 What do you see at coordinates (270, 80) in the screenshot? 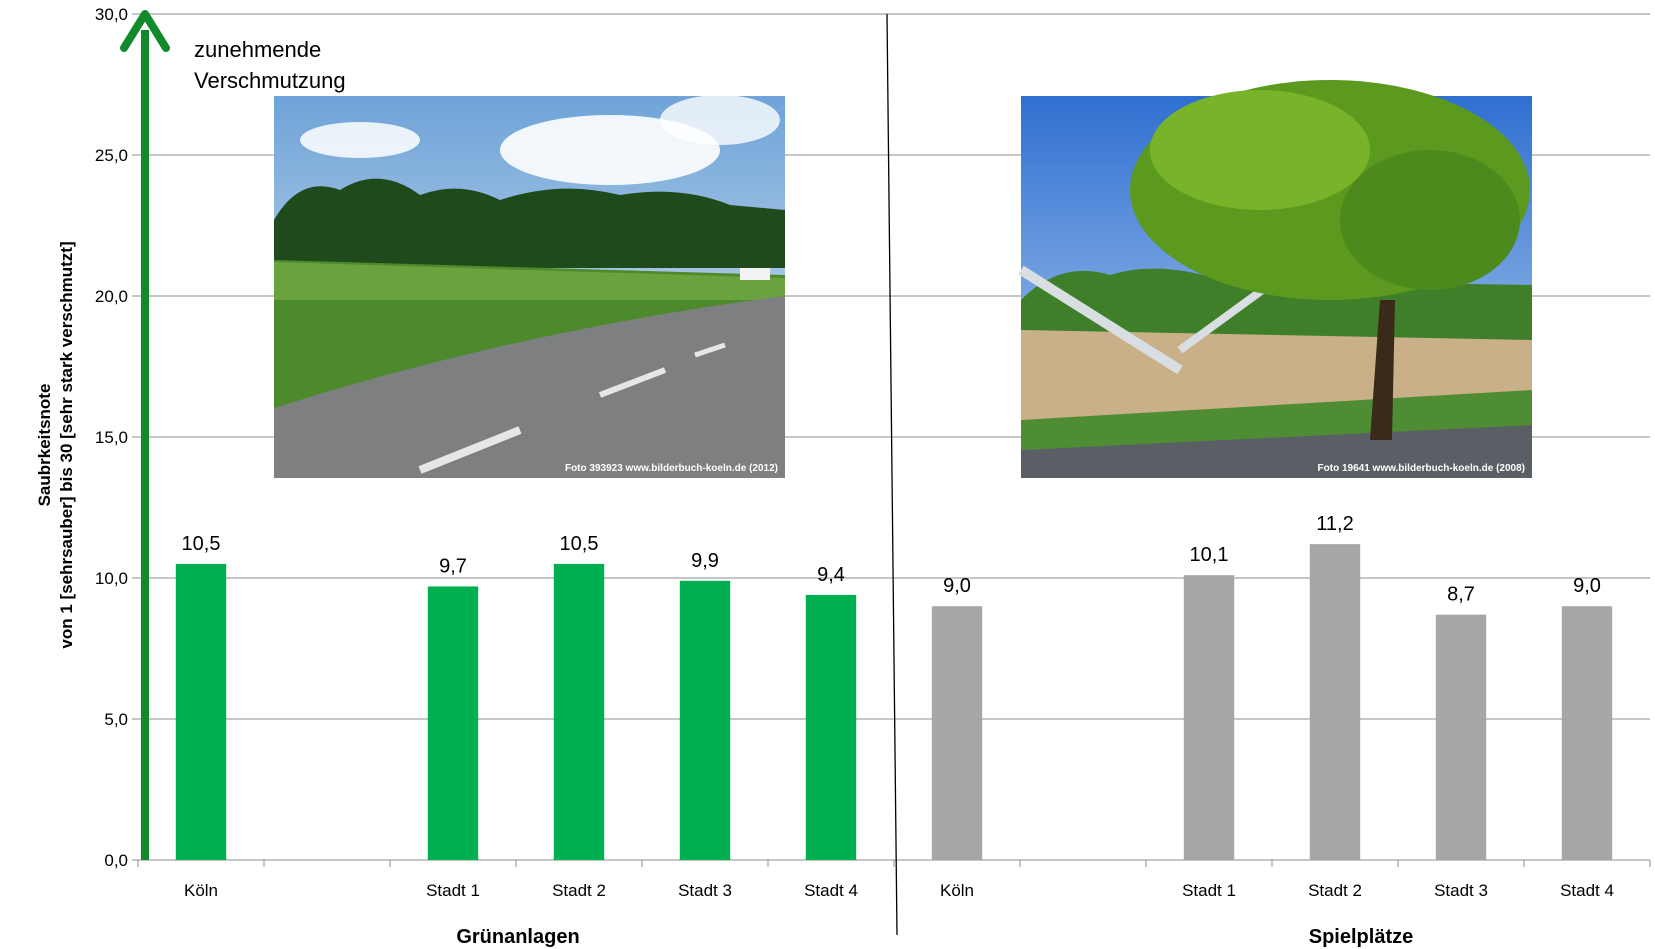
I see `annotation-line2: Verschmutzung` at bounding box center [270, 80].